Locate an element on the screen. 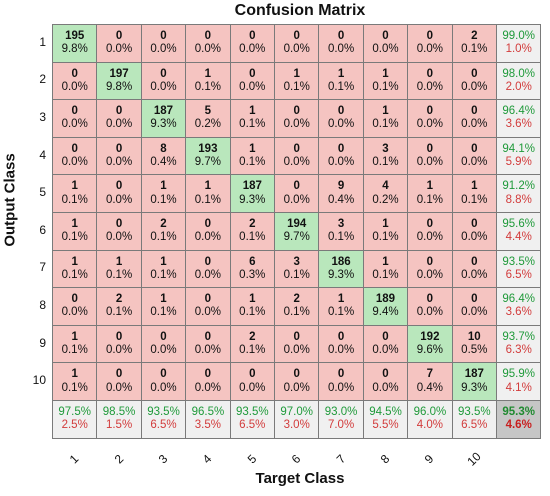 The image size is (550, 496). cell-count: 192 is located at coordinates (430, 336).